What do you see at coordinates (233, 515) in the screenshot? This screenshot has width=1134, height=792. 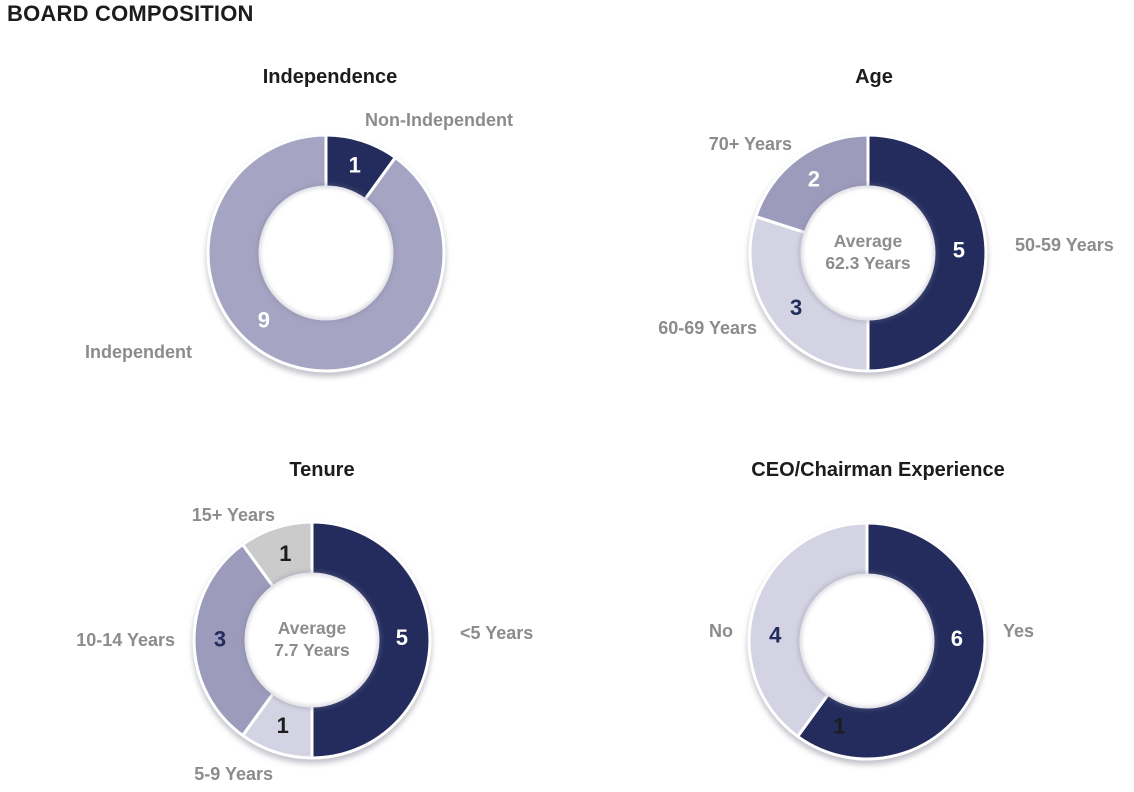 I see `segment-label-15-years: 15+ Years` at bounding box center [233, 515].